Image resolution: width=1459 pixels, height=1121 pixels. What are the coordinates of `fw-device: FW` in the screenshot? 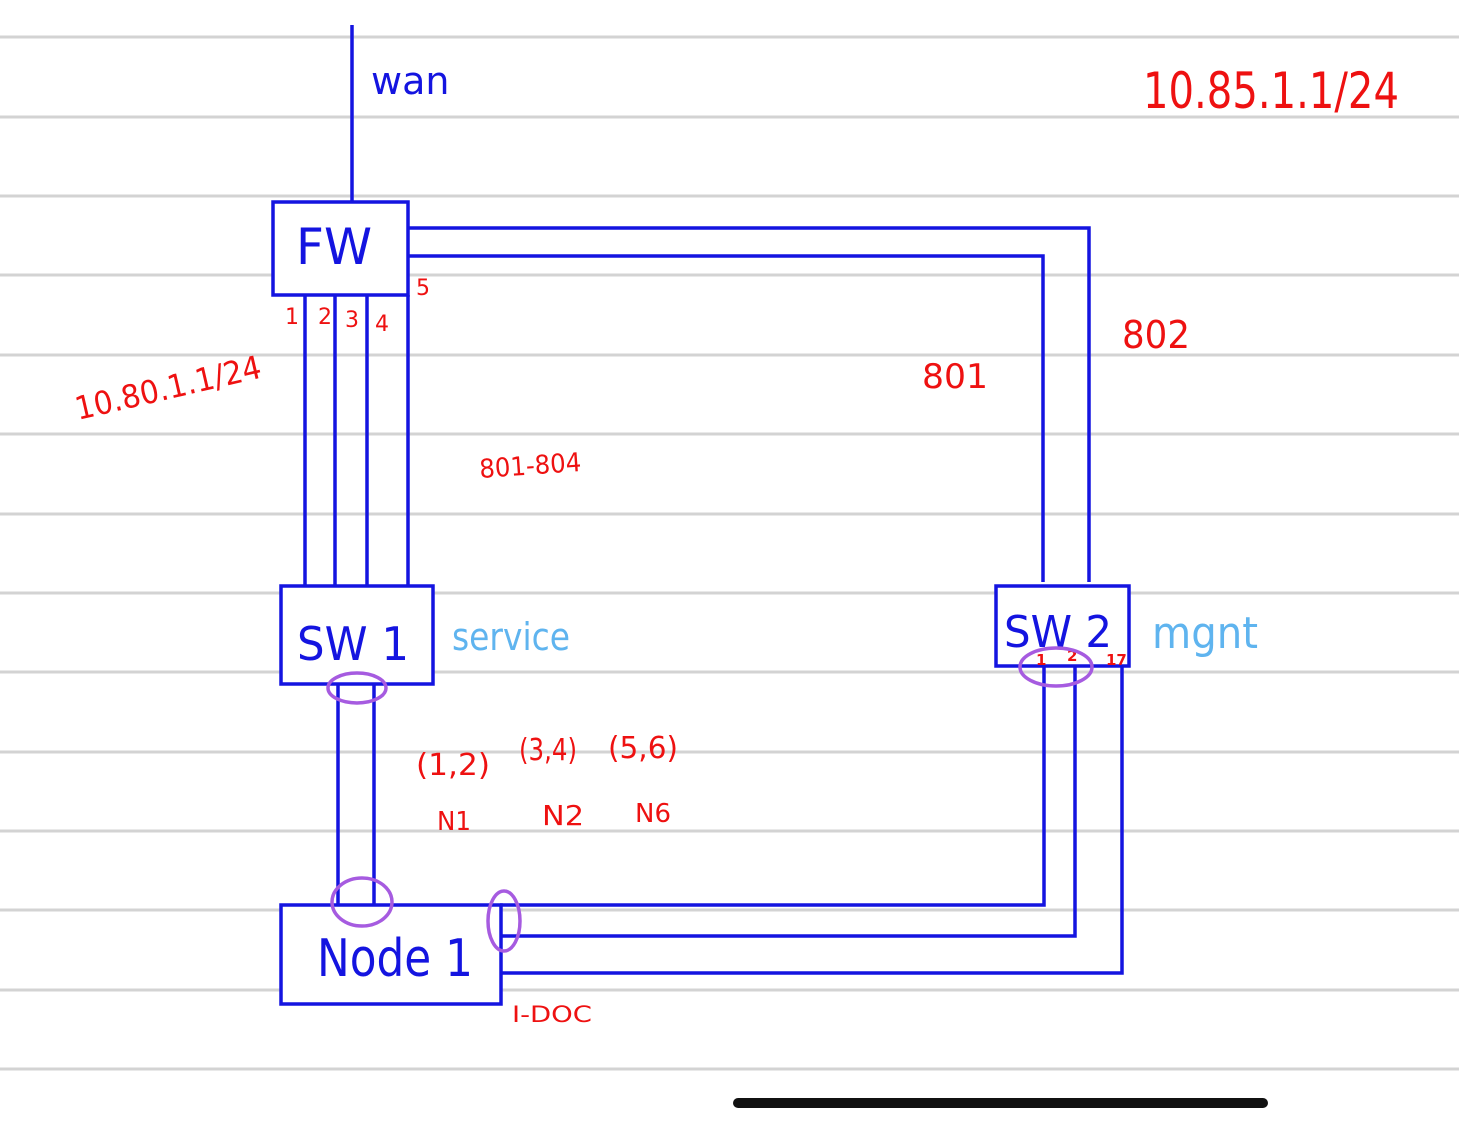 It's located at (340, 248).